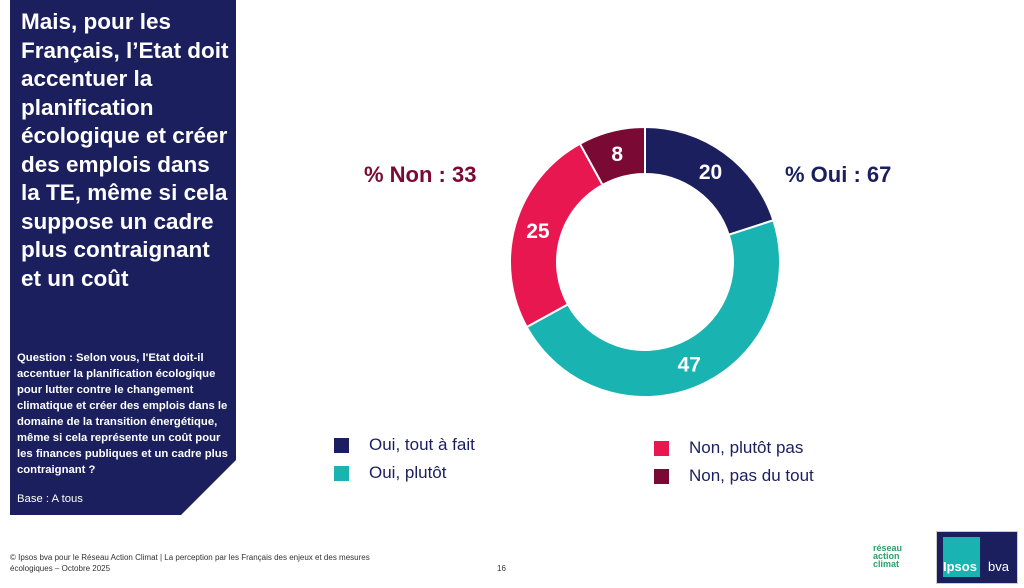 This screenshot has width=1024, height=588. I want to click on rac-logo: réseau action climat, so click(888, 556).